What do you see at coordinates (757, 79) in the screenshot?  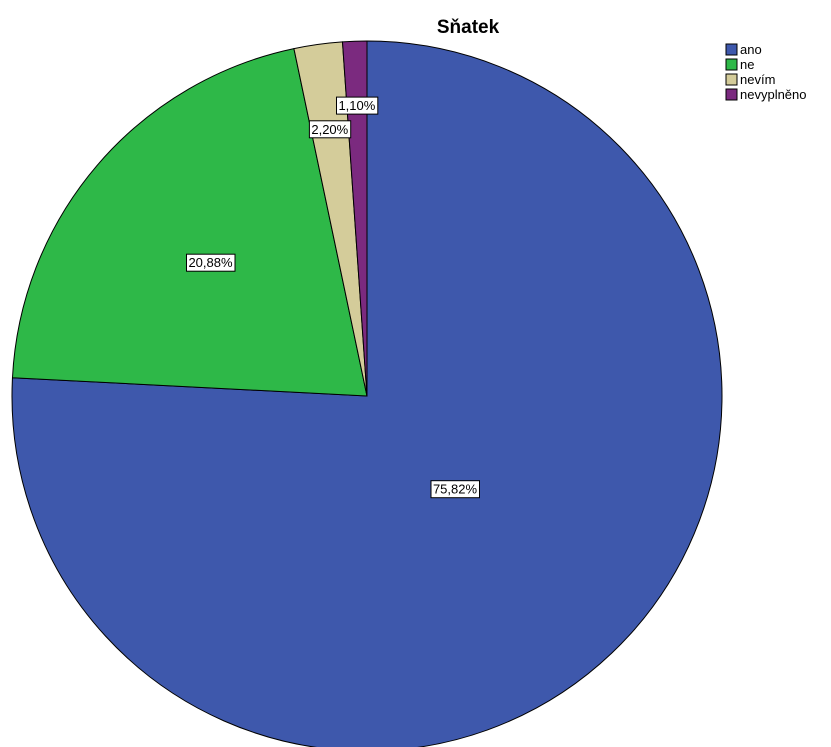 I see `legend-label: nevím` at bounding box center [757, 79].